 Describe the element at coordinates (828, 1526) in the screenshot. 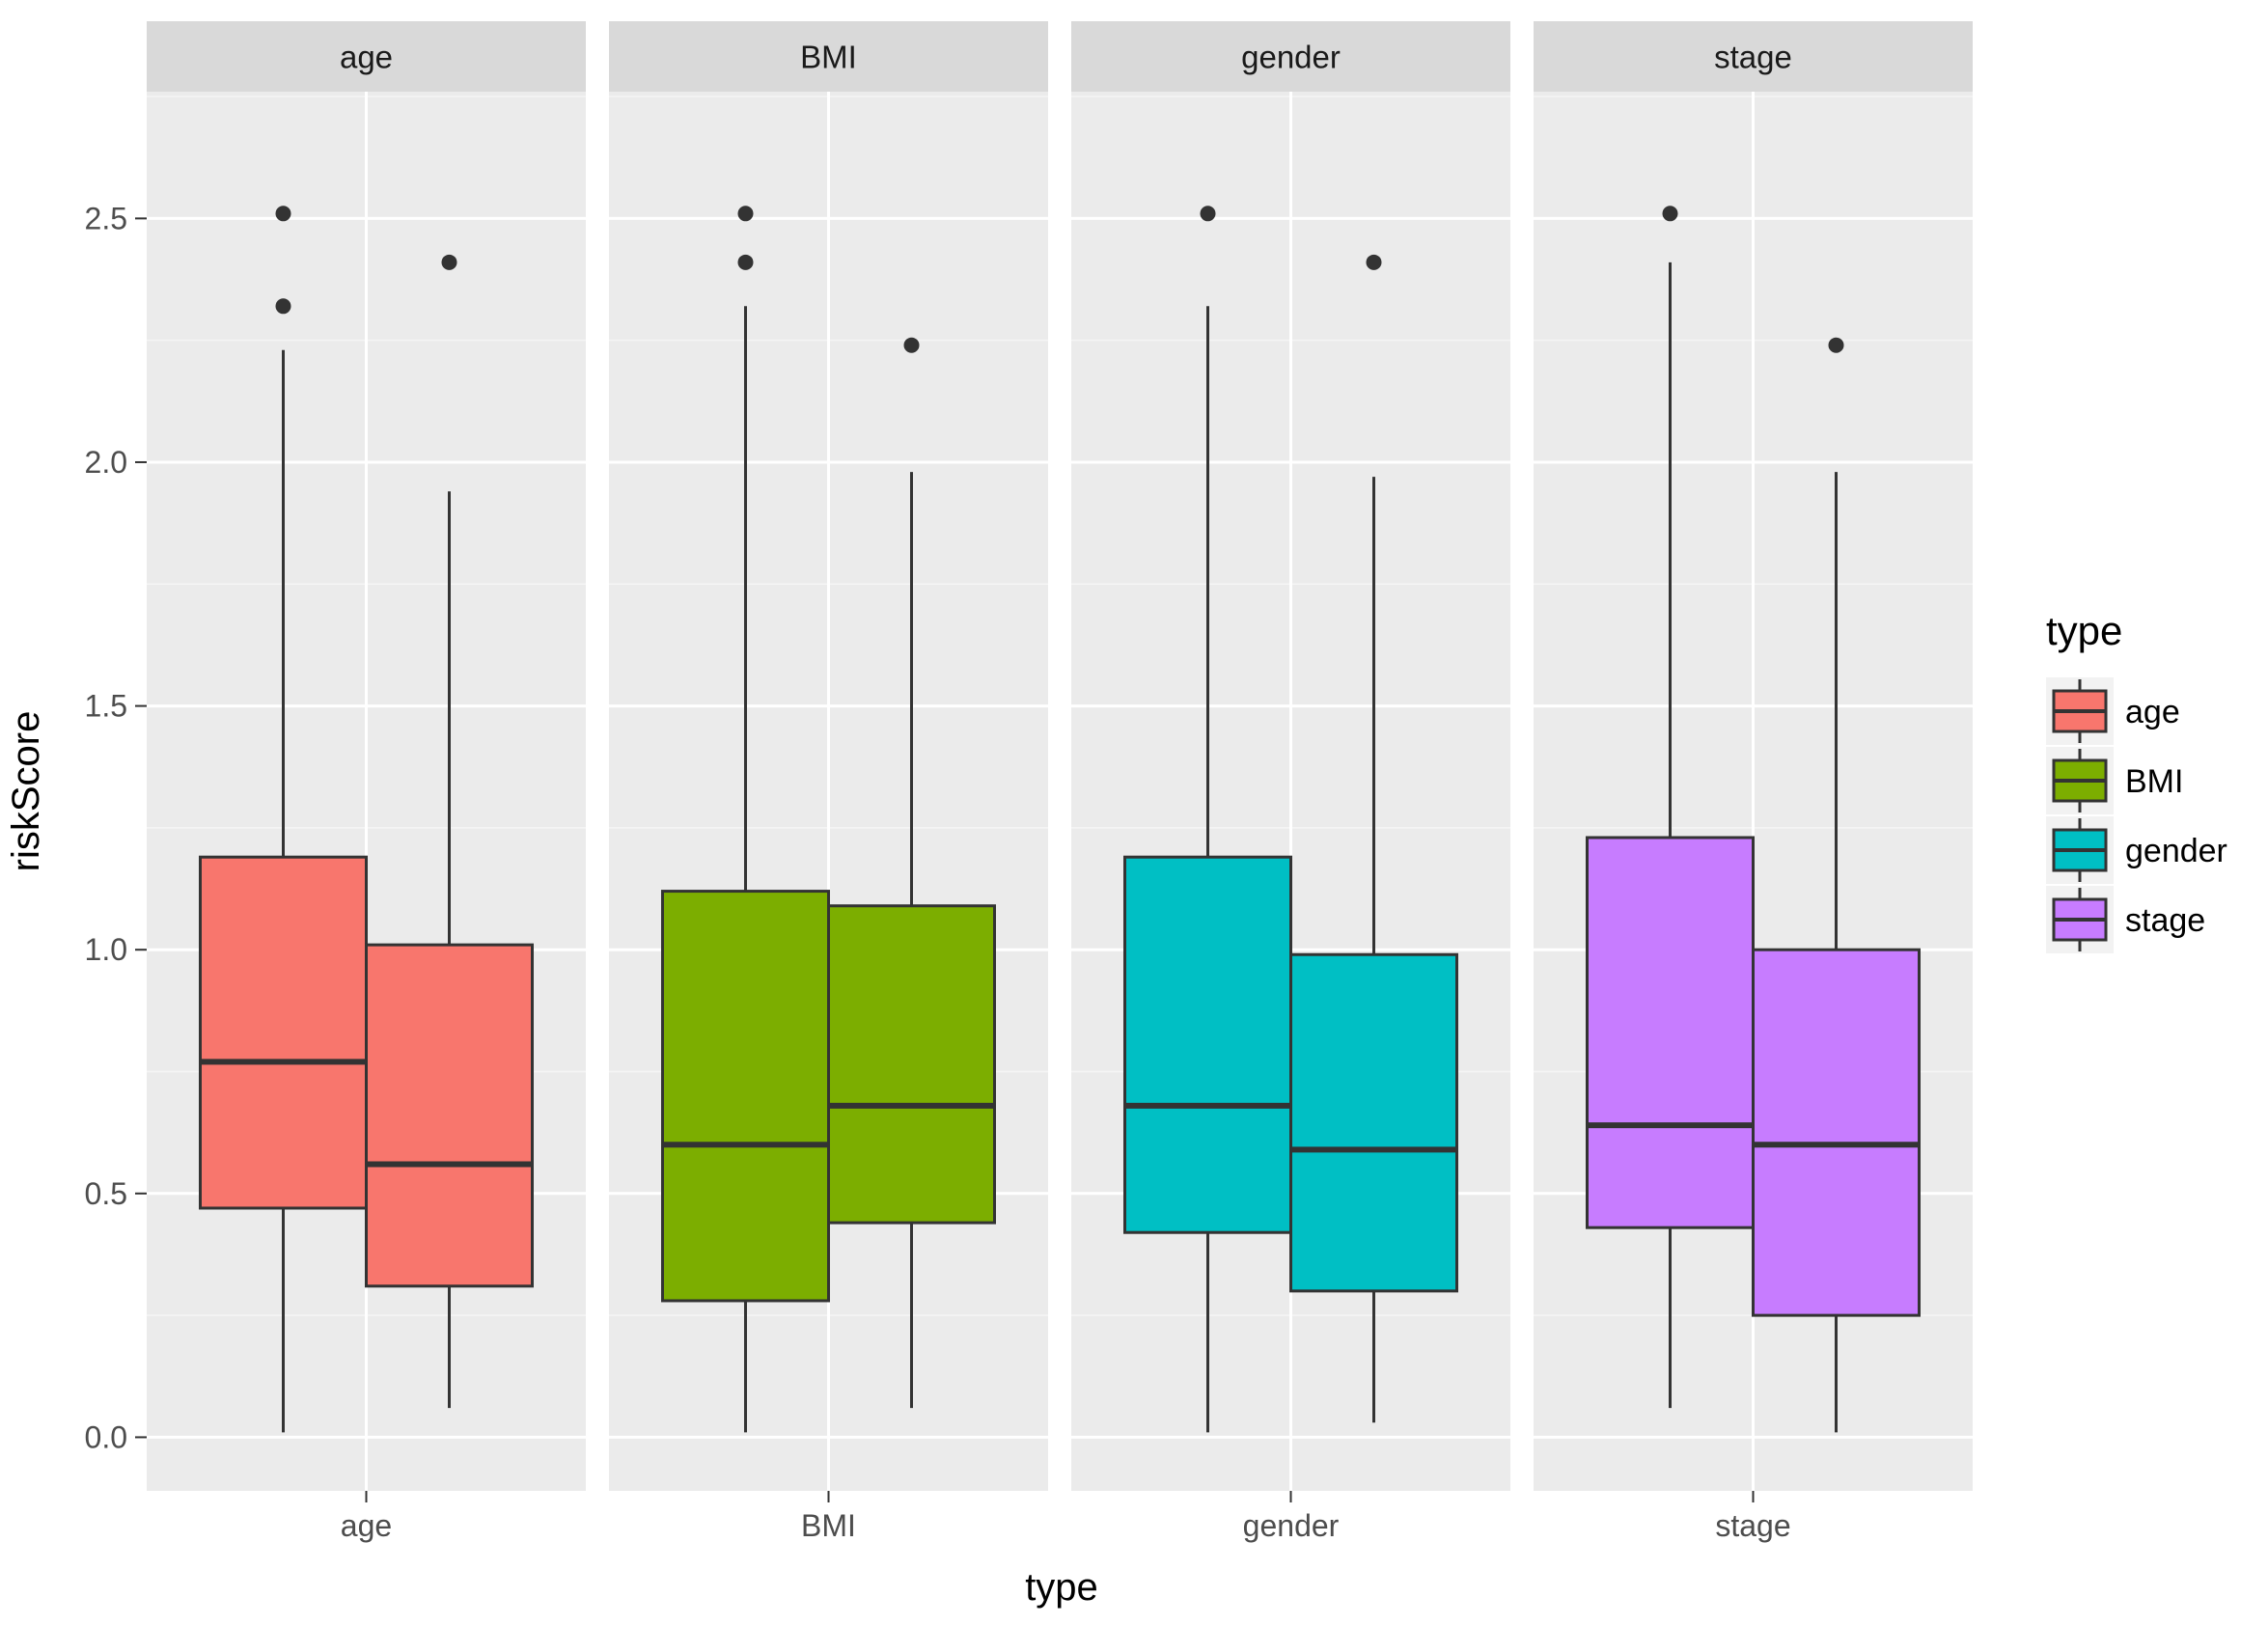

I see `x-tick-label: BMI` at that location.